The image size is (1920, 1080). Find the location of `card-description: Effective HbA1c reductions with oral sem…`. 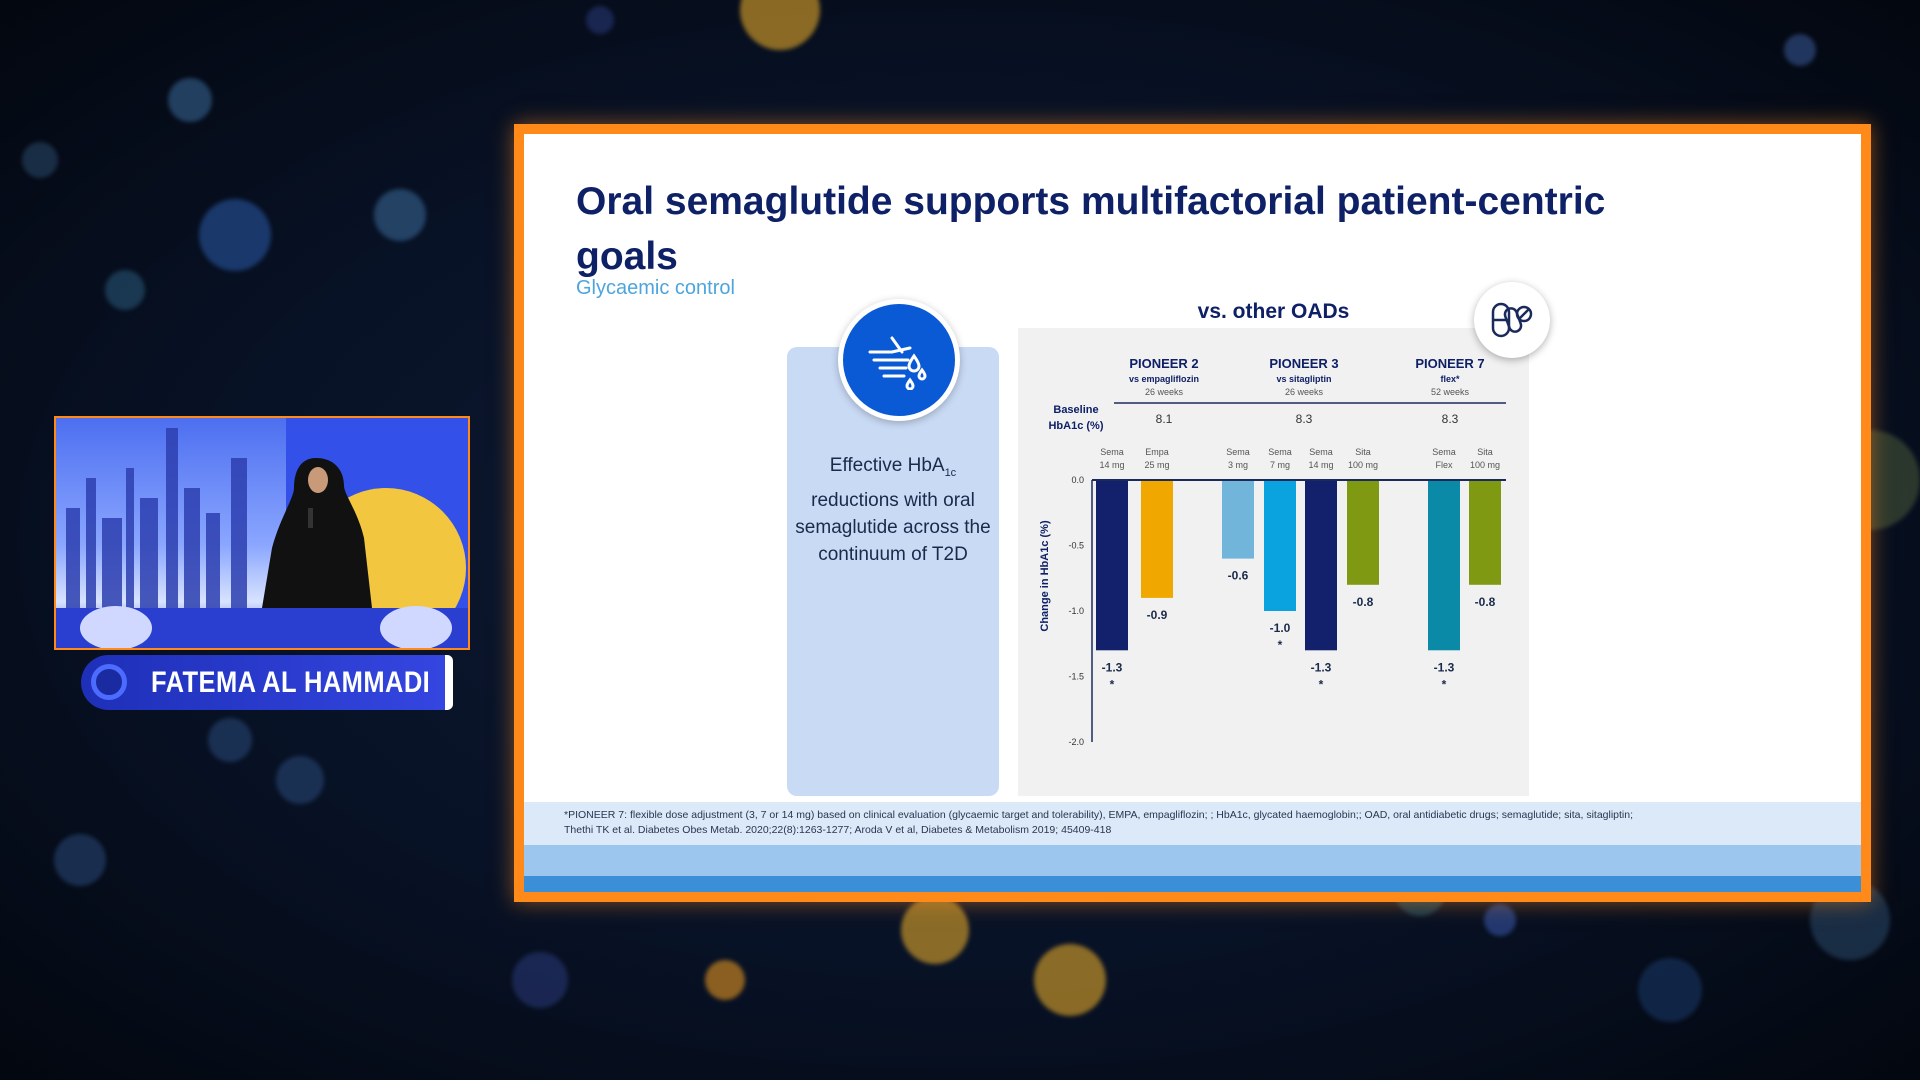

card-description: Effective HbA1c reductions with oral sem… is located at coordinates (893, 510).